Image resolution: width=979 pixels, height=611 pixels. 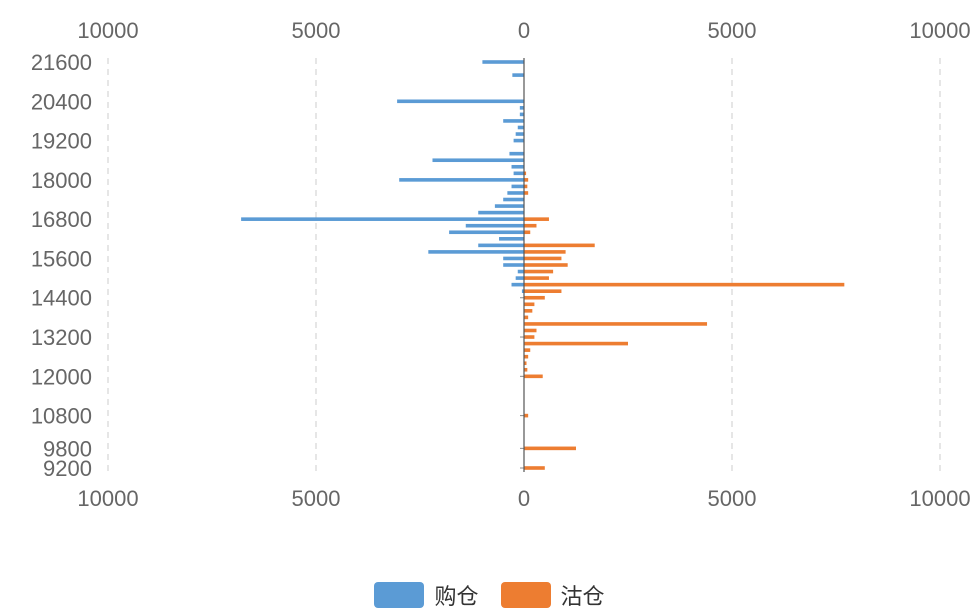 What do you see at coordinates (426, 595) in the screenshot?
I see `legend-item-buy: 购仓` at bounding box center [426, 595].